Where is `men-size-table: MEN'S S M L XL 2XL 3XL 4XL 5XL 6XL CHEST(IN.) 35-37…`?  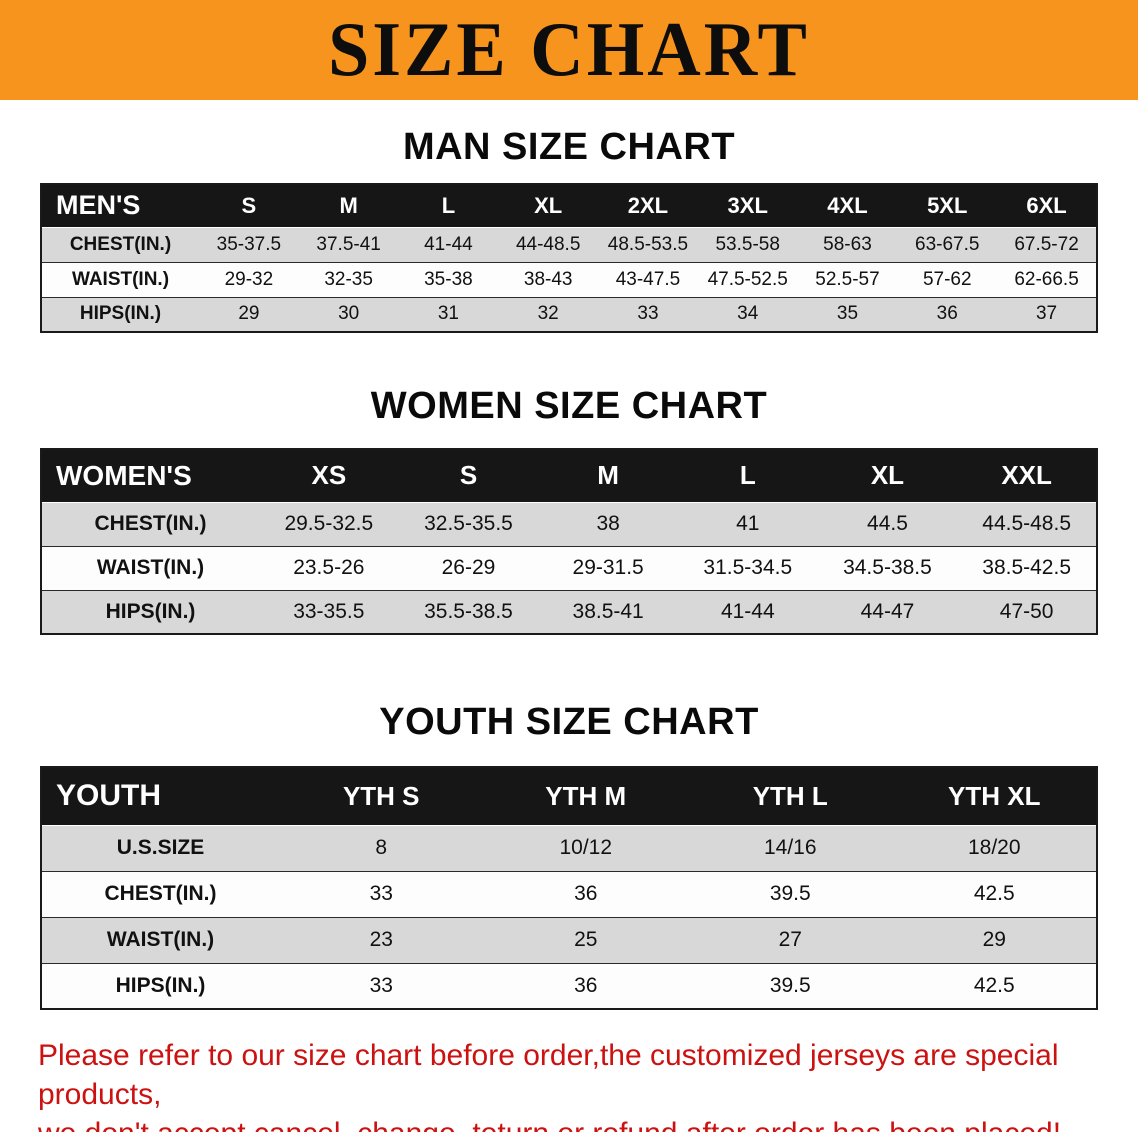 men-size-table: MEN'S S M L XL 2XL 3XL 4XL 5XL 6XL CHEST(IN.) 35-37… is located at coordinates (569, 258).